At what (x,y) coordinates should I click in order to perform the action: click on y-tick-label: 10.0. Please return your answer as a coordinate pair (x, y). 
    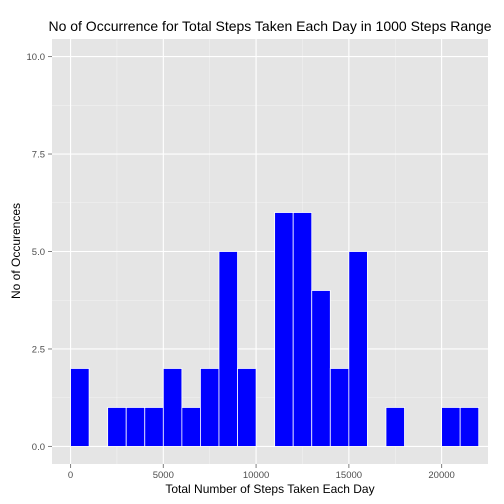
    Looking at the image, I should click on (36, 57).